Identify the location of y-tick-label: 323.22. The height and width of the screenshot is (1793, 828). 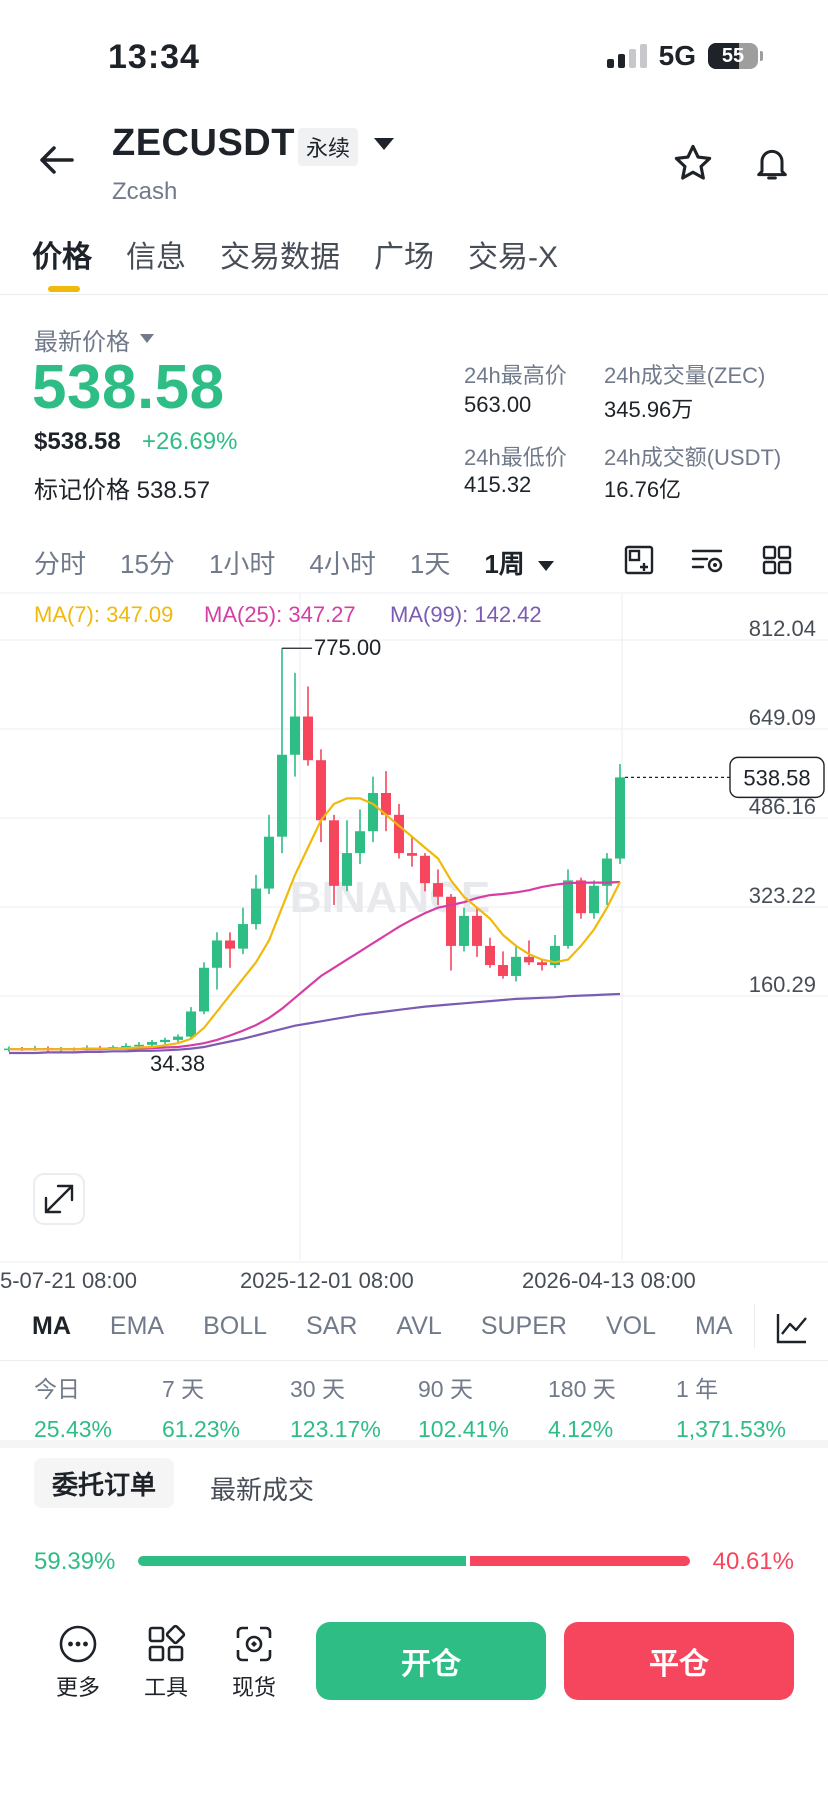
(782, 895).